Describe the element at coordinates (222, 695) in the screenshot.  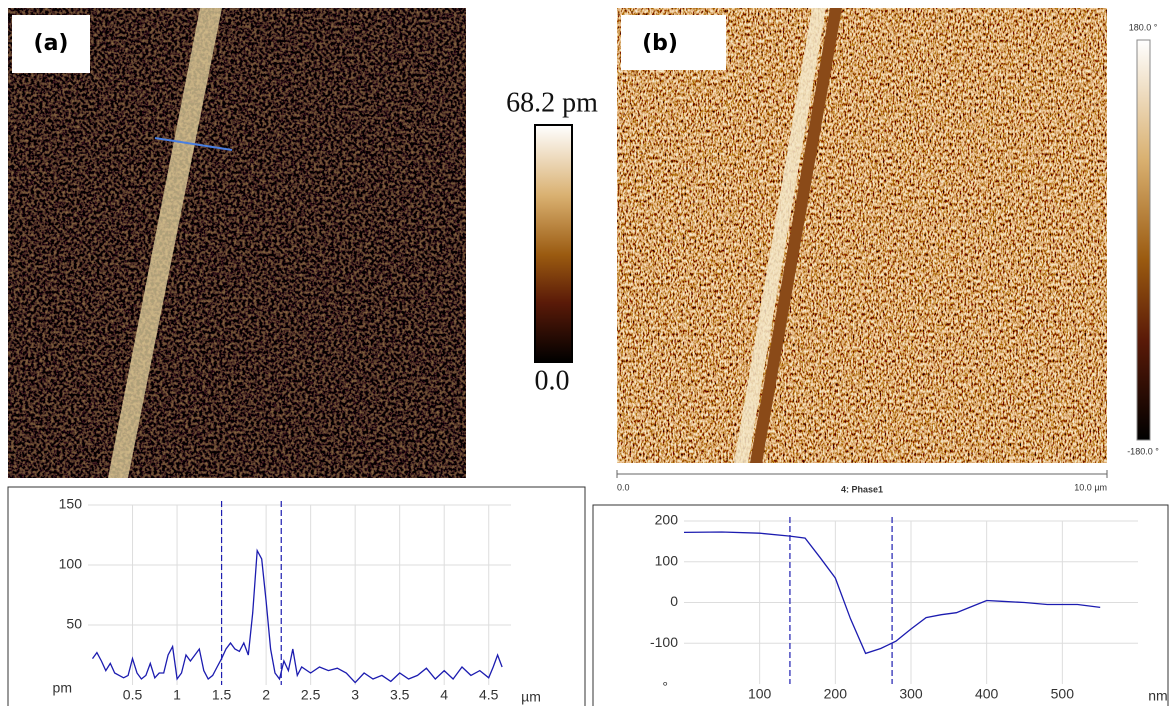
I see `x-tick-label: 1.5` at that location.